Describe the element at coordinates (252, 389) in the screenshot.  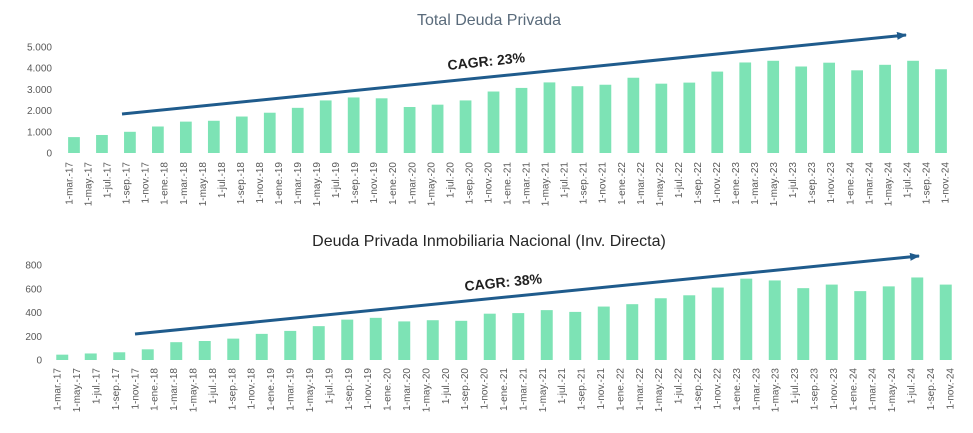
I see `x-tick-label: 1-nov.-18` at that location.